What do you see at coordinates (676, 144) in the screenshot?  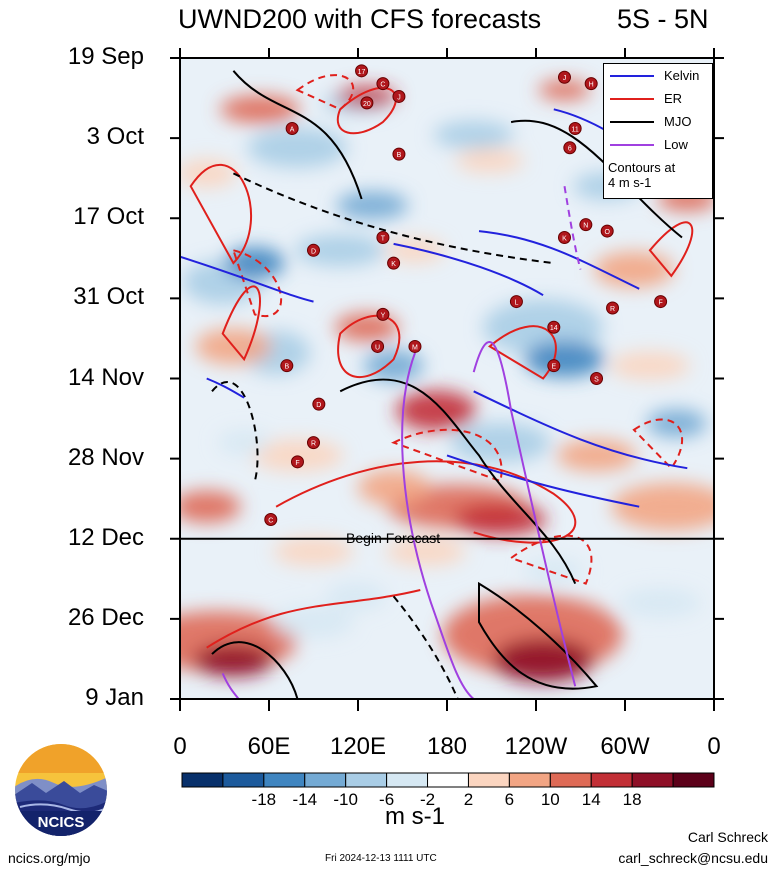 I see `legend-label: Low` at bounding box center [676, 144].